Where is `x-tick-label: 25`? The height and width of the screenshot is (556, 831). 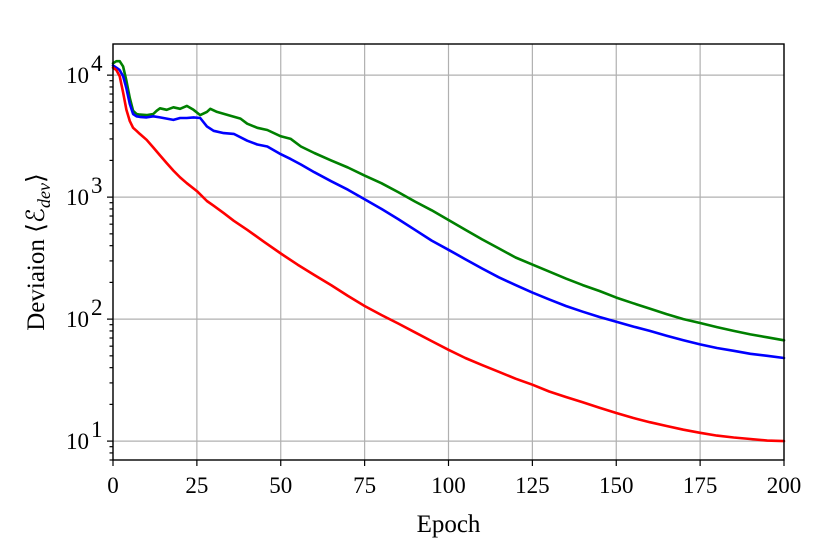
x-tick-label: 25 is located at coordinates (196, 485).